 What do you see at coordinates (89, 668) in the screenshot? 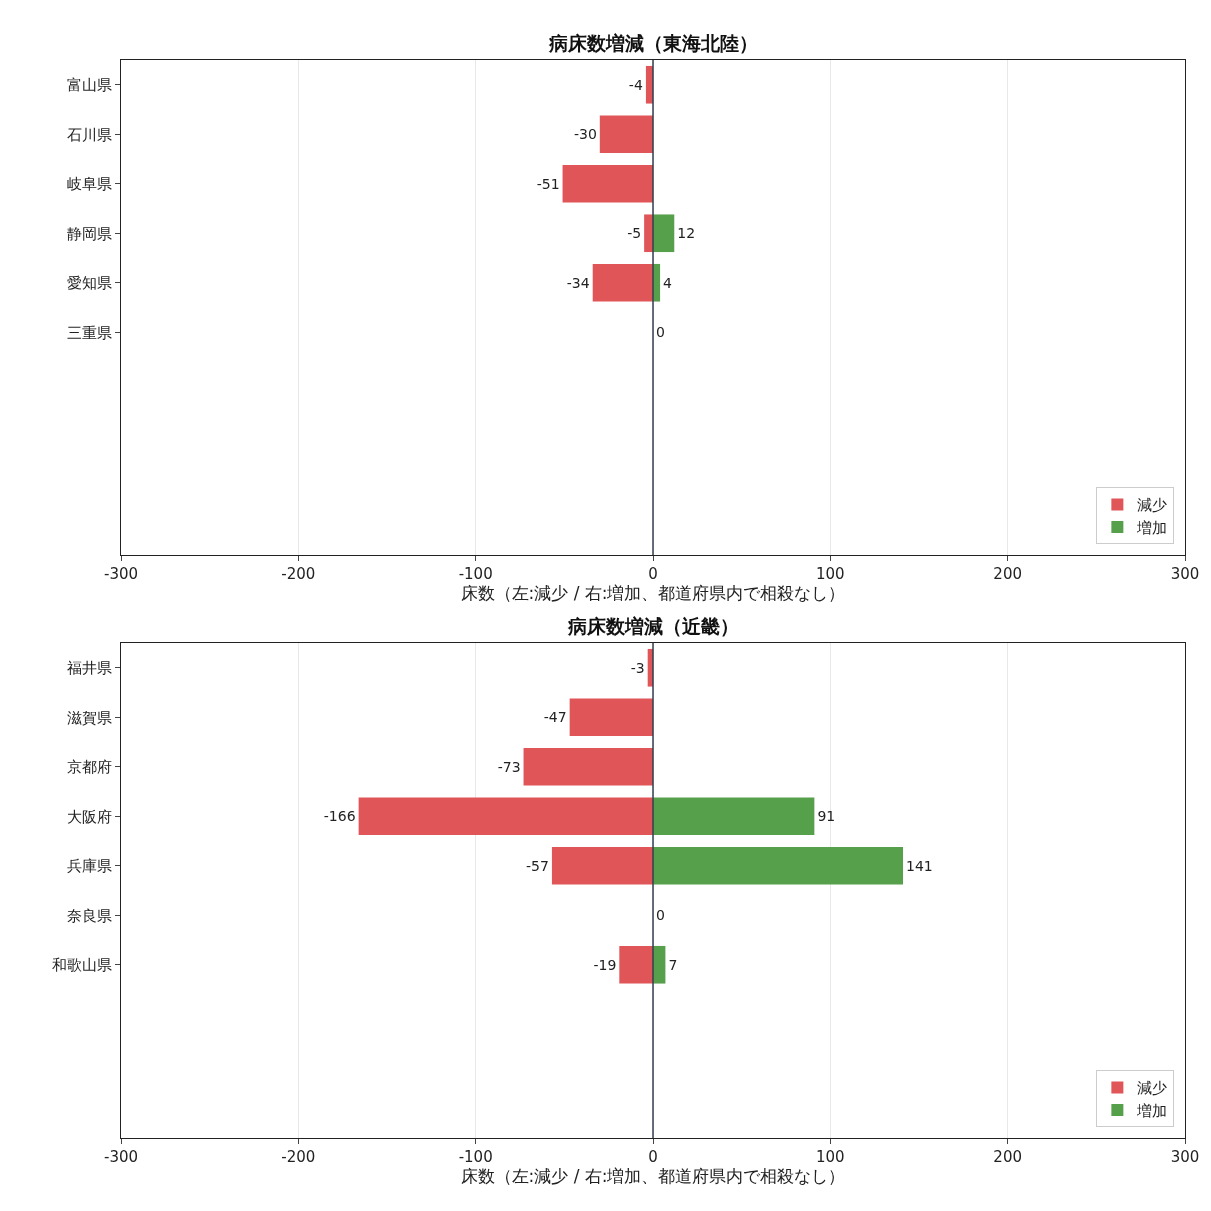
I see `y-tick-label: 福井県` at bounding box center [89, 668].